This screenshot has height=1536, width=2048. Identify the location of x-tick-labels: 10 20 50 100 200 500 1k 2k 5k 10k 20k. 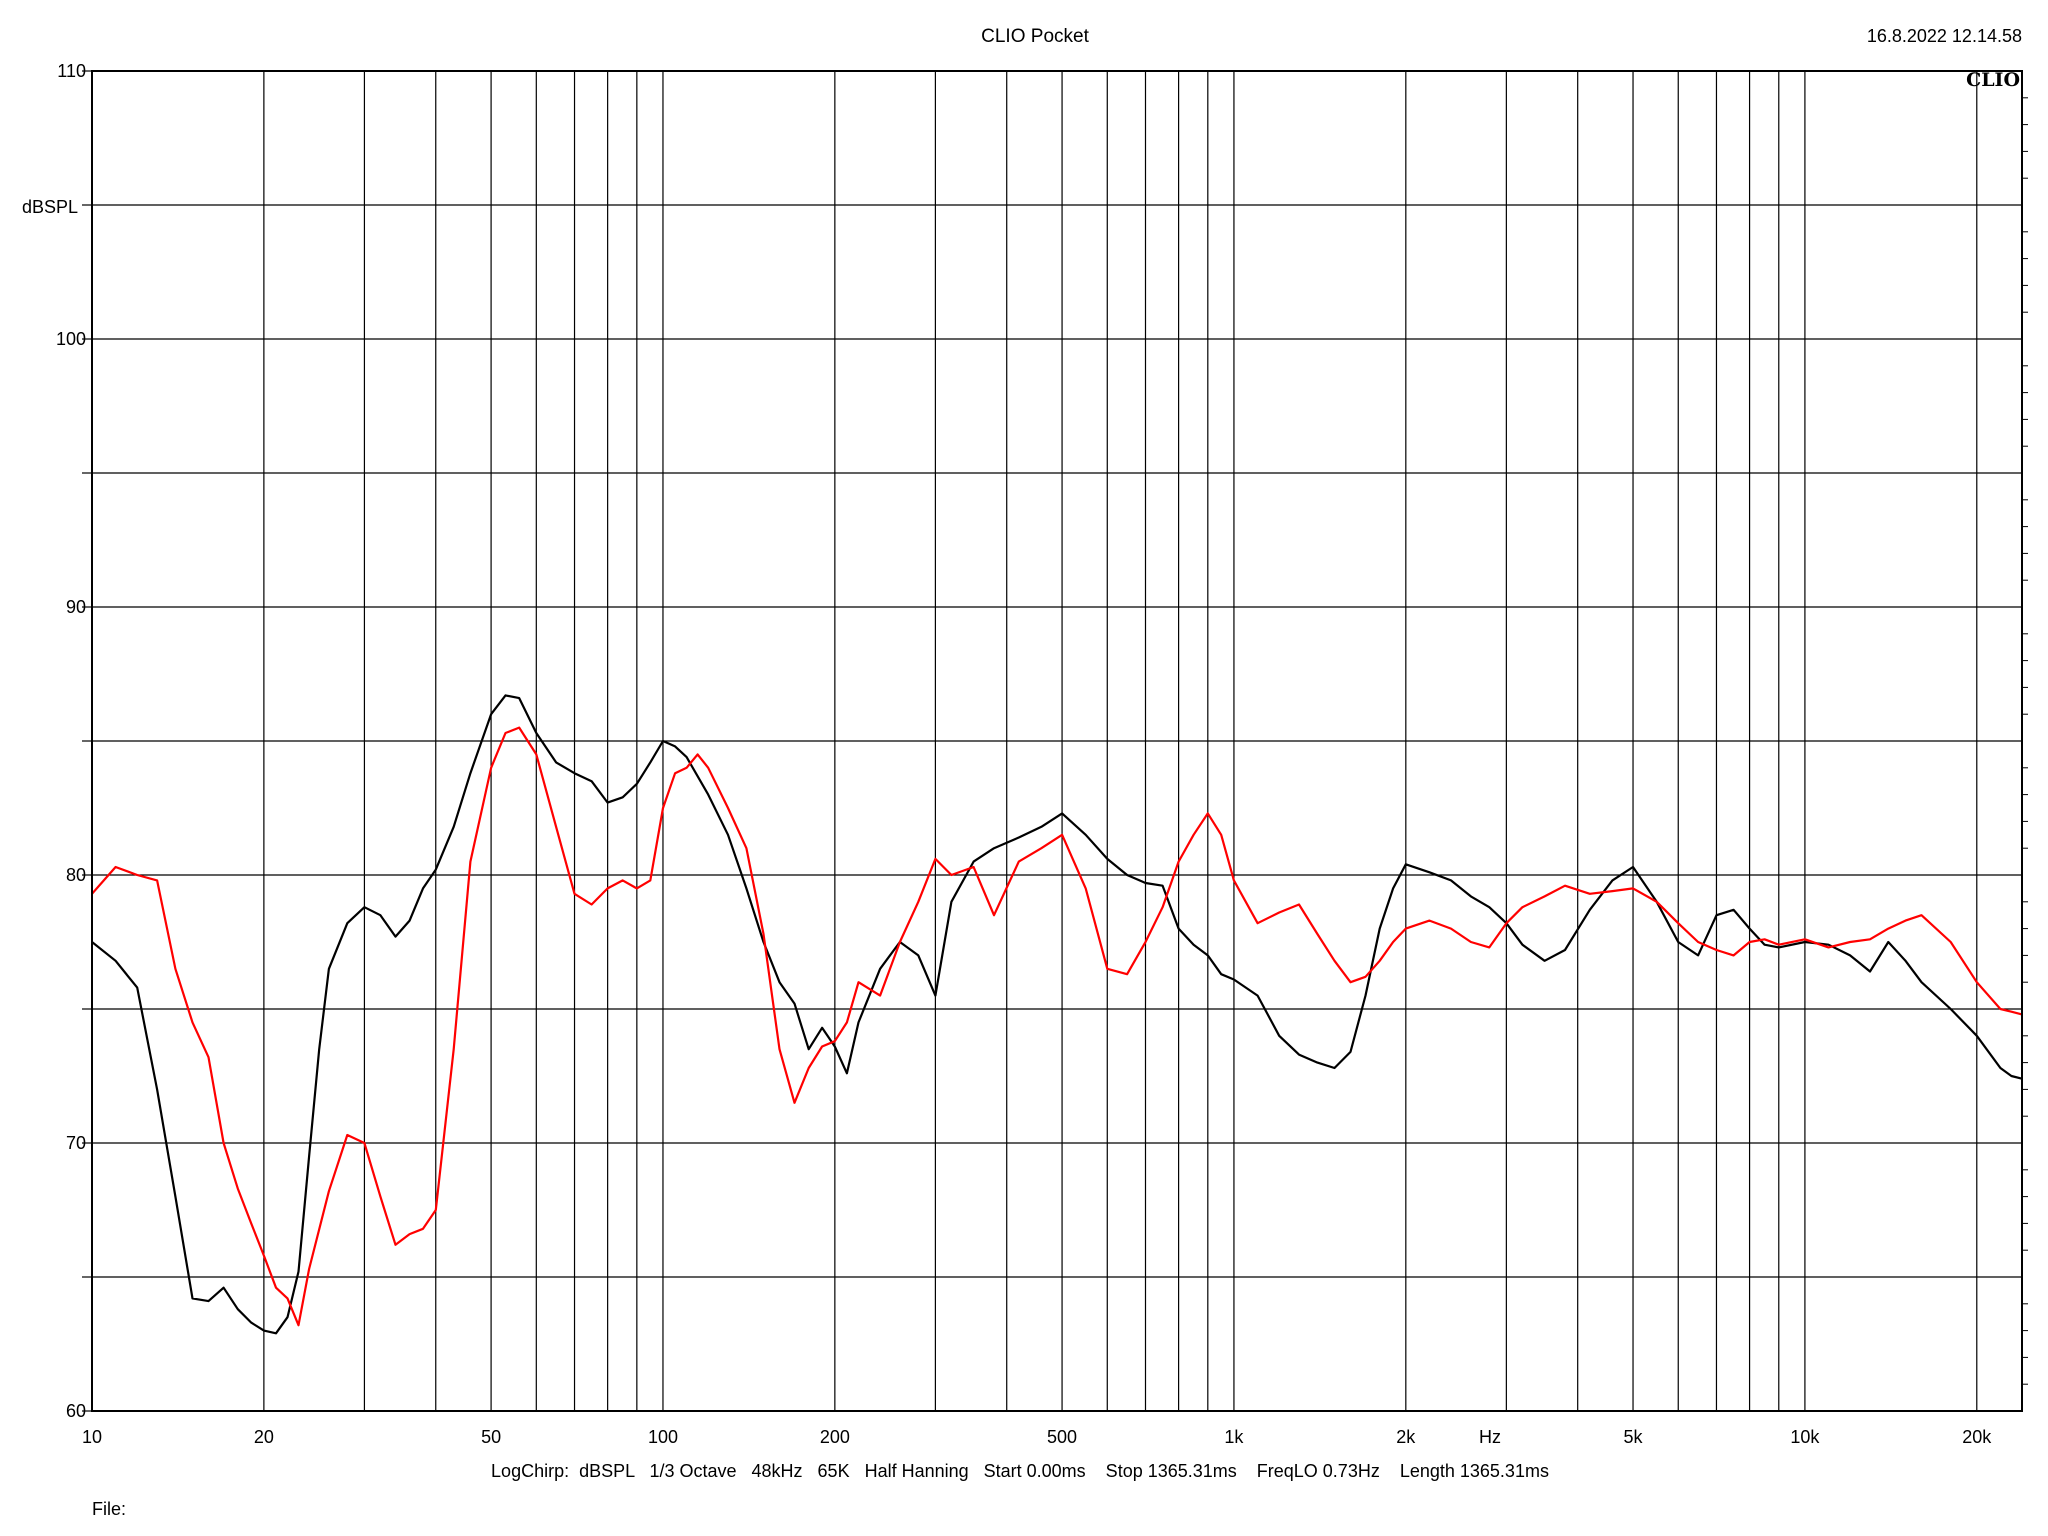
(1037, 1437).